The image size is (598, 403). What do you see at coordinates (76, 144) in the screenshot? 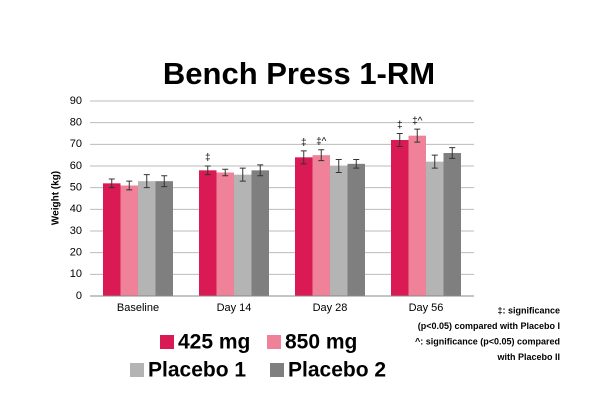
I see `y-tick-label: 70` at bounding box center [76, 144].